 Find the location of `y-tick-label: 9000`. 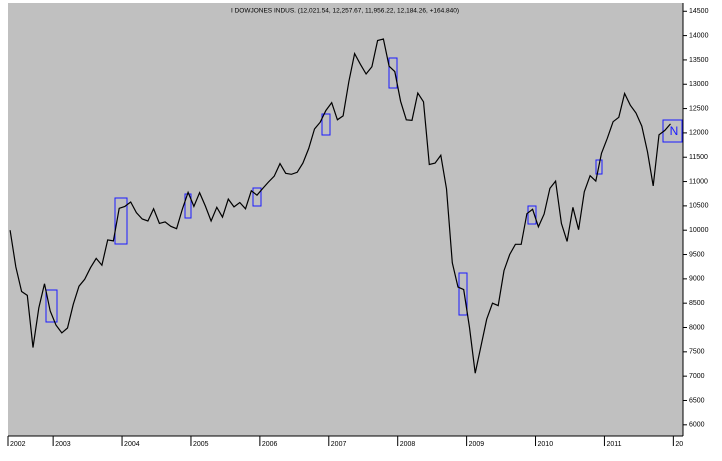

y-tick-label: 9000 is located at coordinates (697, 279).